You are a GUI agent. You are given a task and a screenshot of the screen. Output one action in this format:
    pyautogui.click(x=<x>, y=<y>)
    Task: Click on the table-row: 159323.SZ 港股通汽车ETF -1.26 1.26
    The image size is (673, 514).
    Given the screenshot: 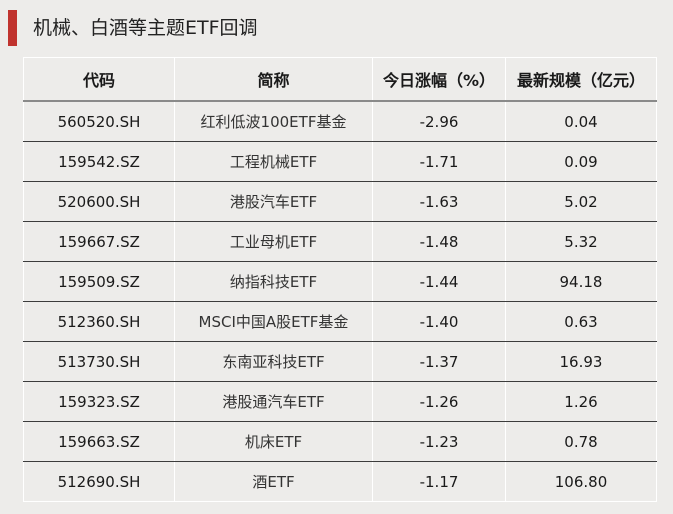 What is the action you would take?
    pyautogui.click(x=340, y=401)
    